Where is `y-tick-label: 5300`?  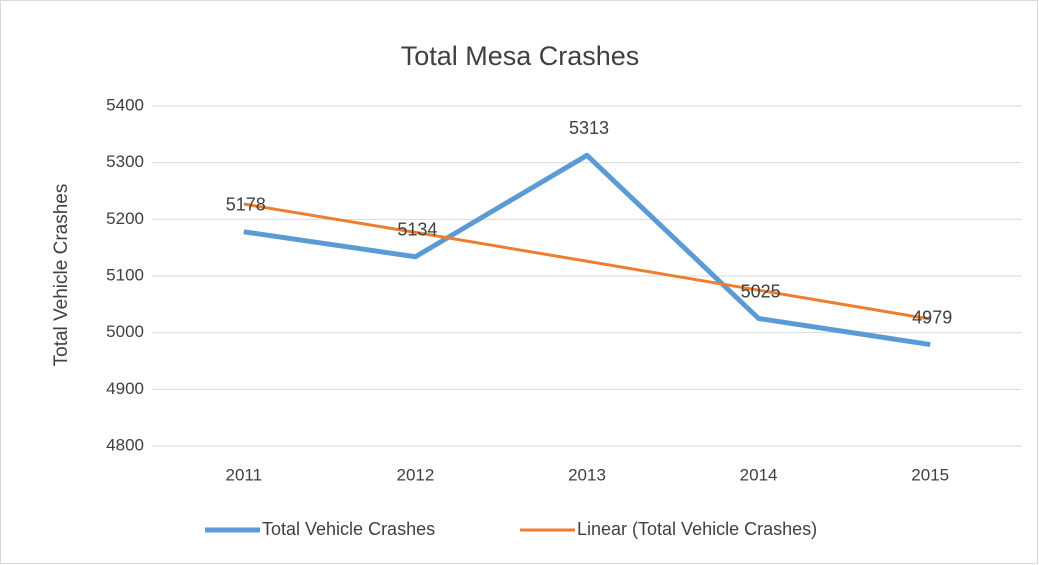
y-tick-label: 5300 is located at coordinates (125, 161).